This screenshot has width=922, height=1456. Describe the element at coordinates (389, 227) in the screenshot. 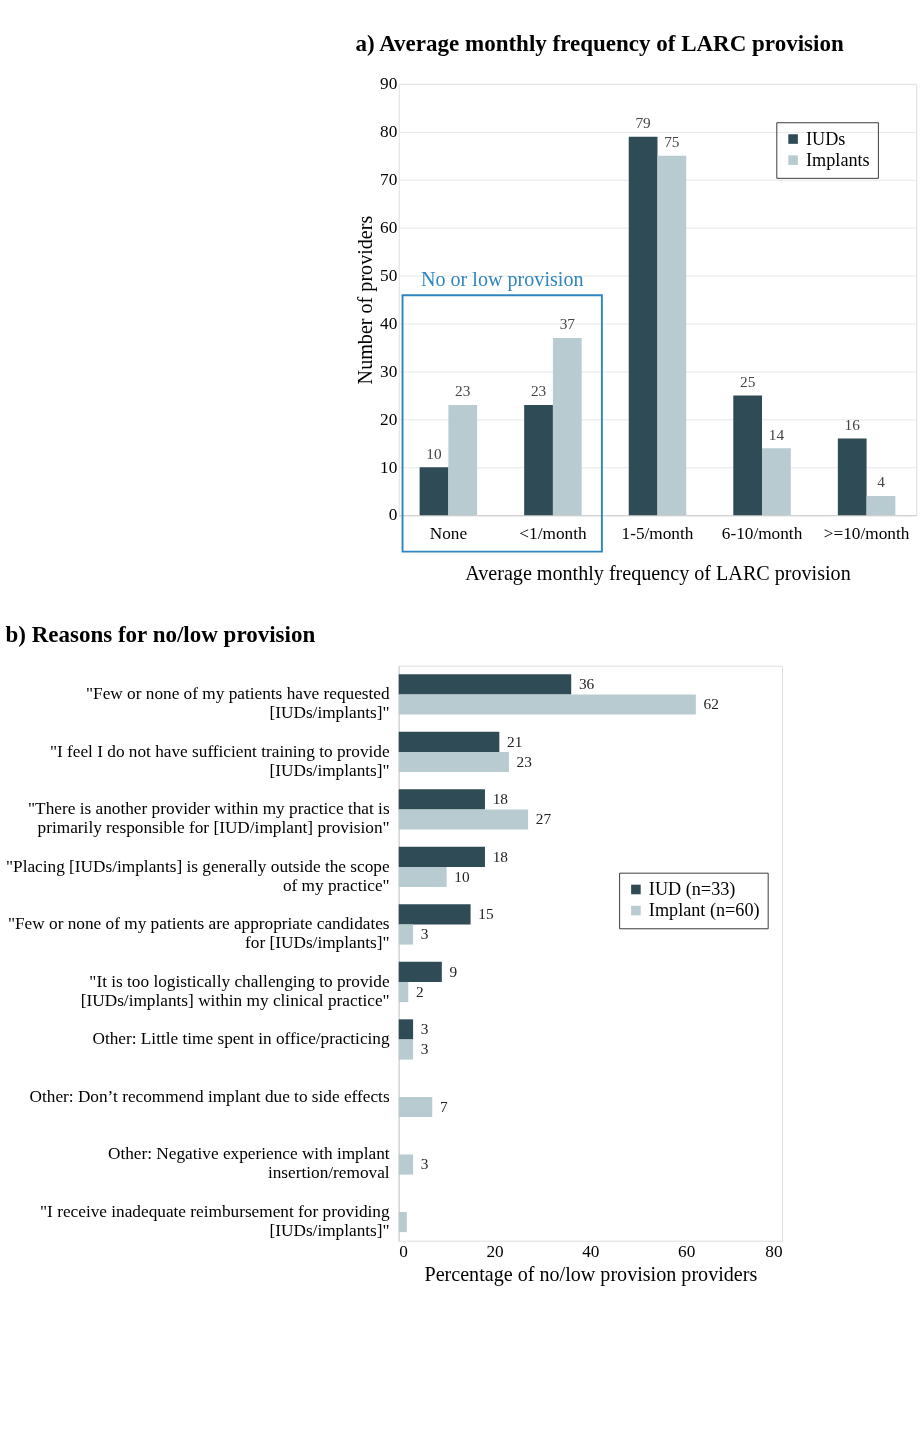

I see `y-tick-label: 60` at that location.